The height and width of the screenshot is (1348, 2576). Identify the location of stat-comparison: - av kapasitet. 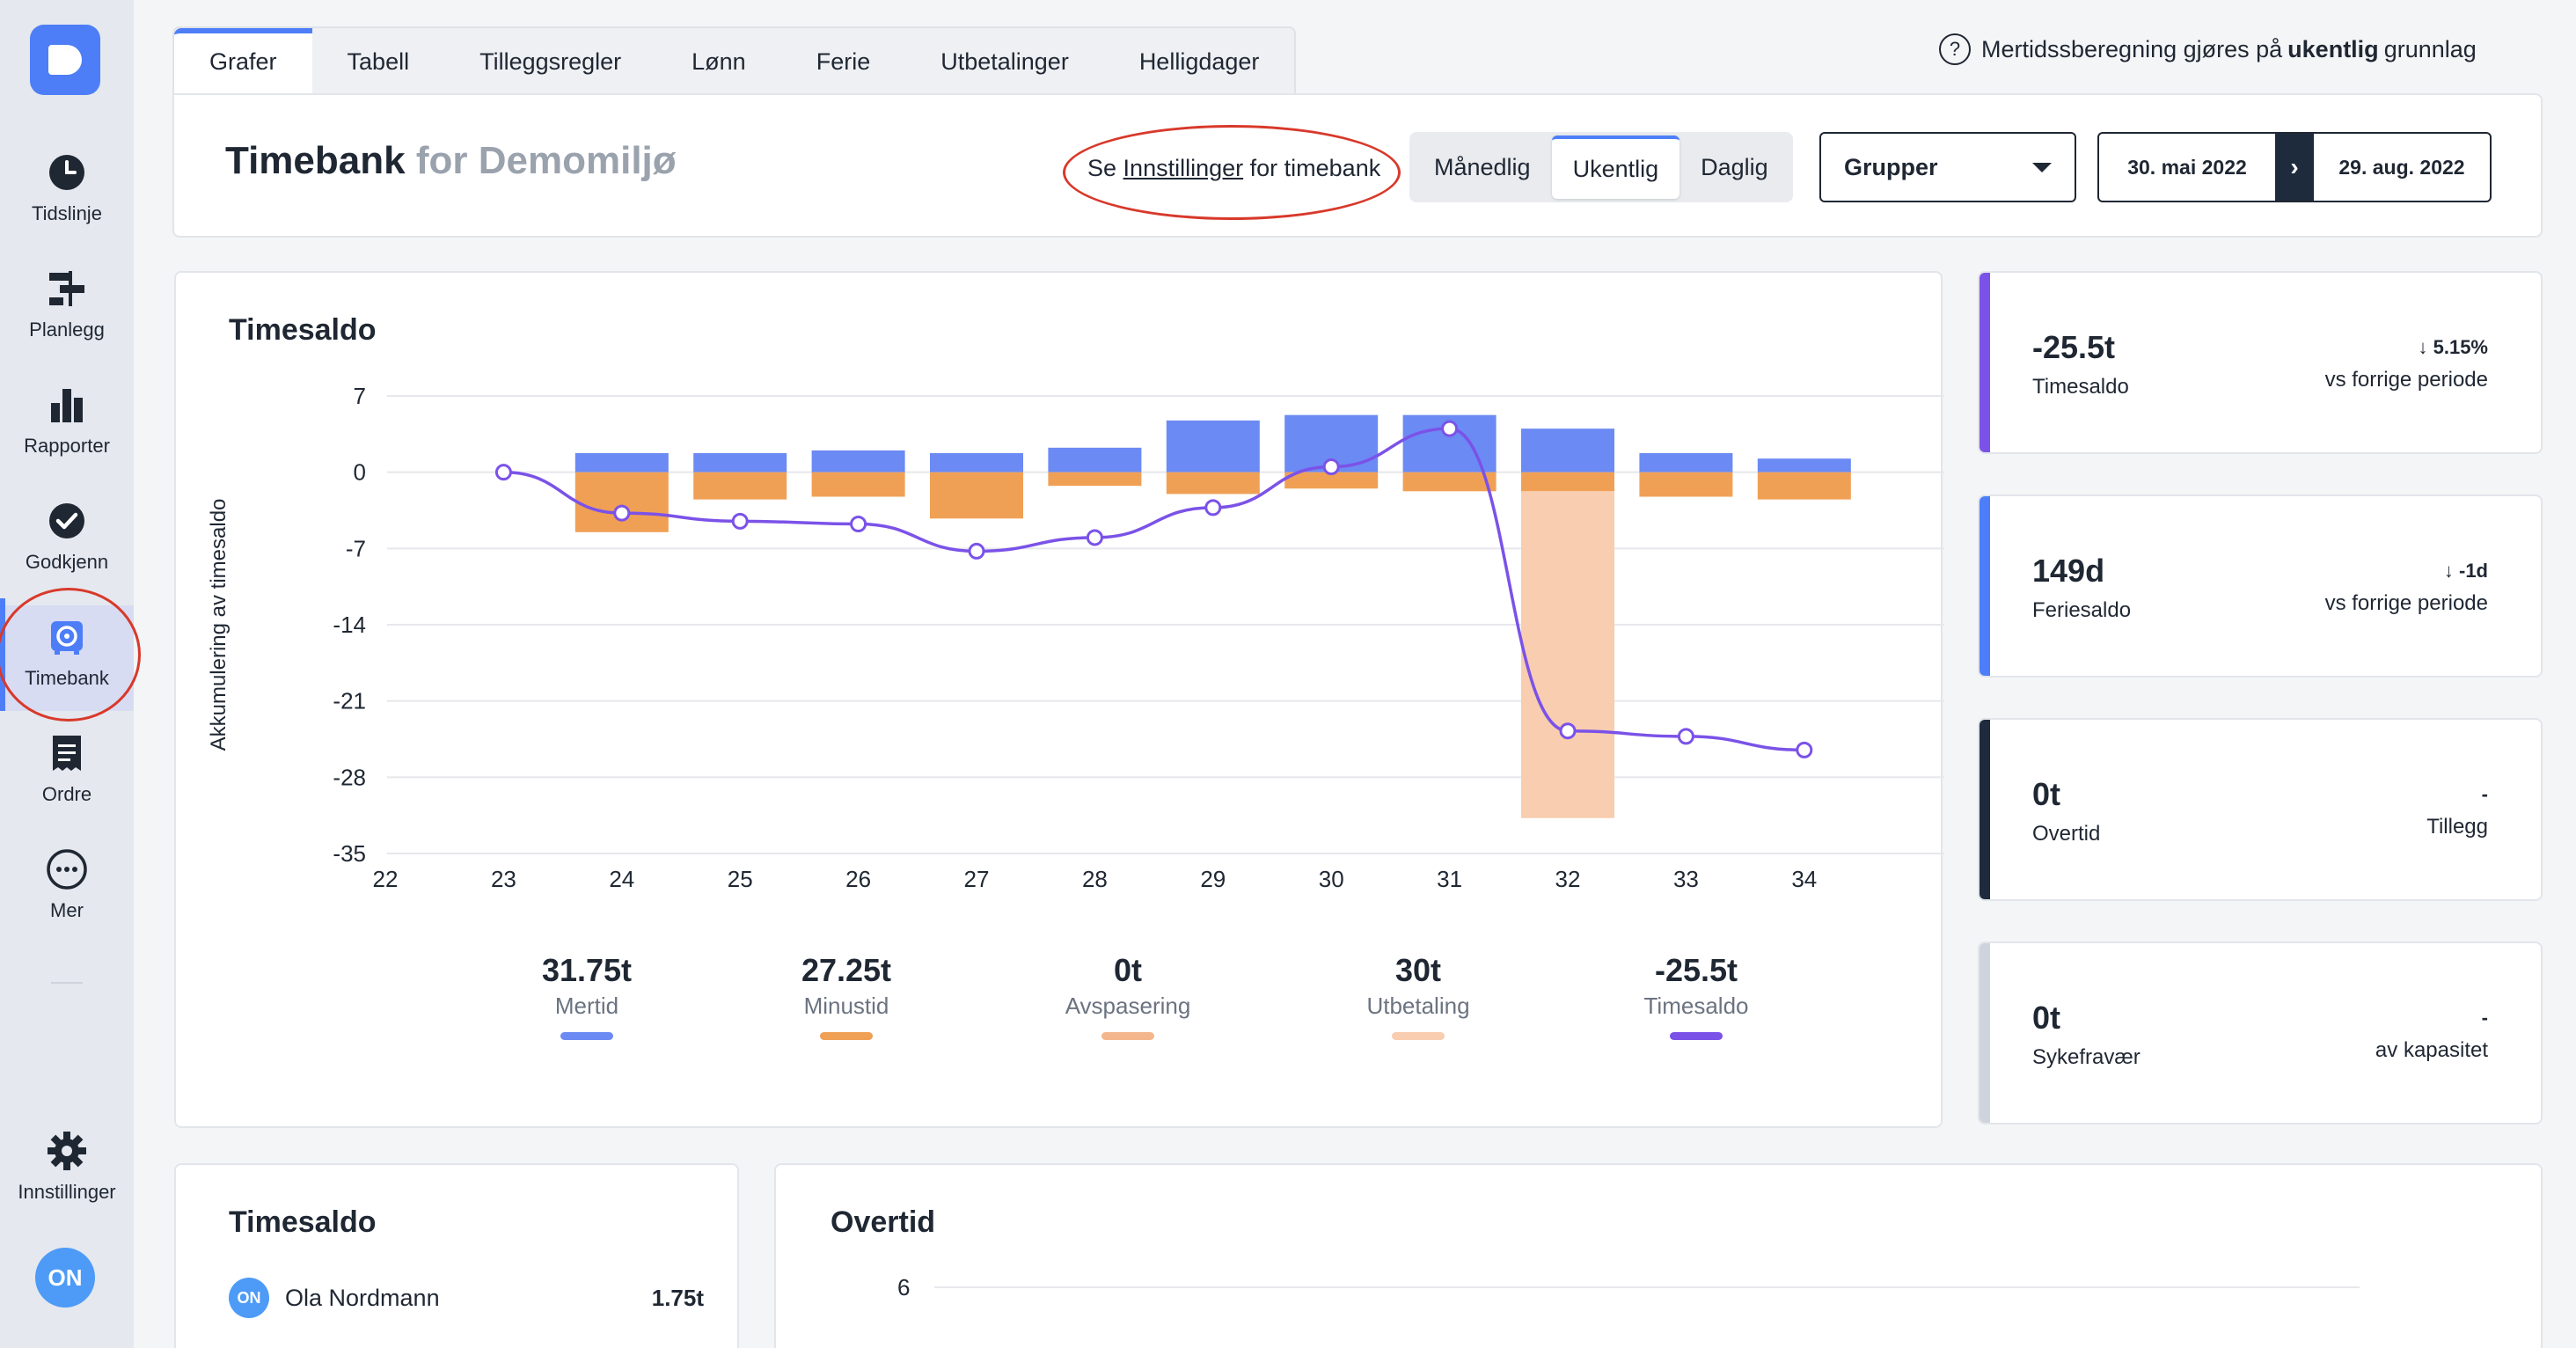
(2431, 1035).